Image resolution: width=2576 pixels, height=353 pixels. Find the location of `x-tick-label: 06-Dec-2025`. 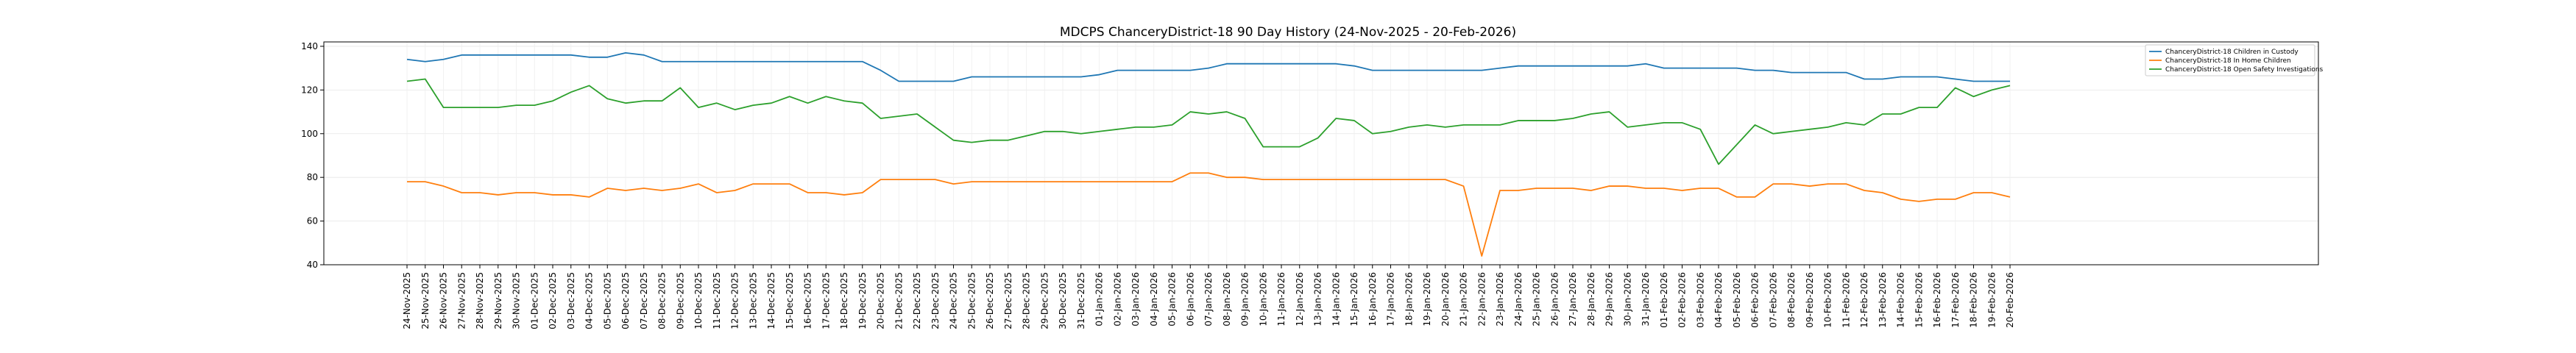

x-tick-label: 06-Dec-2025 is located at coordinates (625, 301).